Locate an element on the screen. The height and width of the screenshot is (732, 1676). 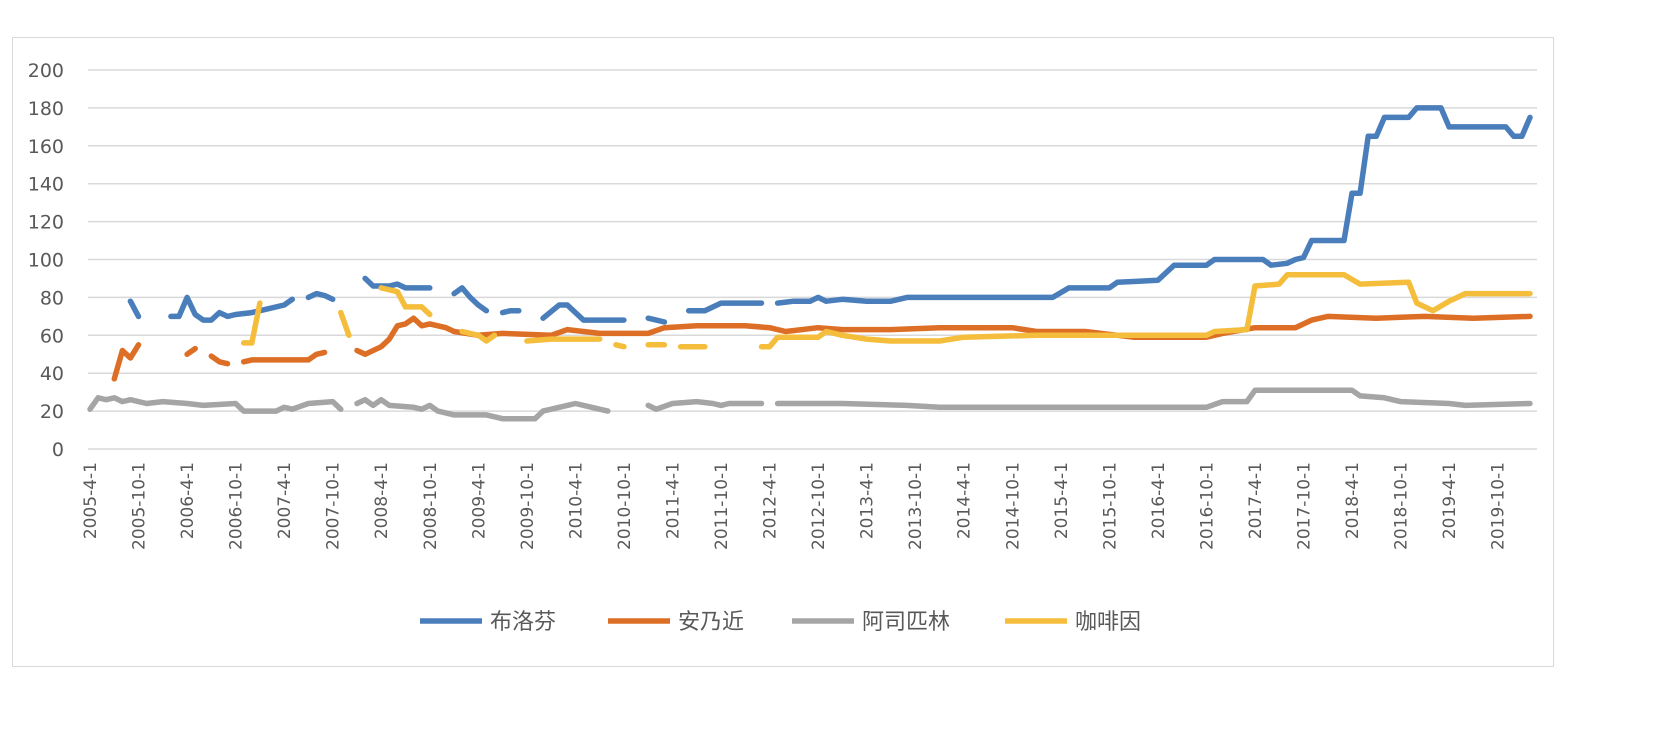
x-tick-label: 2007-10-1 is located at coordinates (334, 506).